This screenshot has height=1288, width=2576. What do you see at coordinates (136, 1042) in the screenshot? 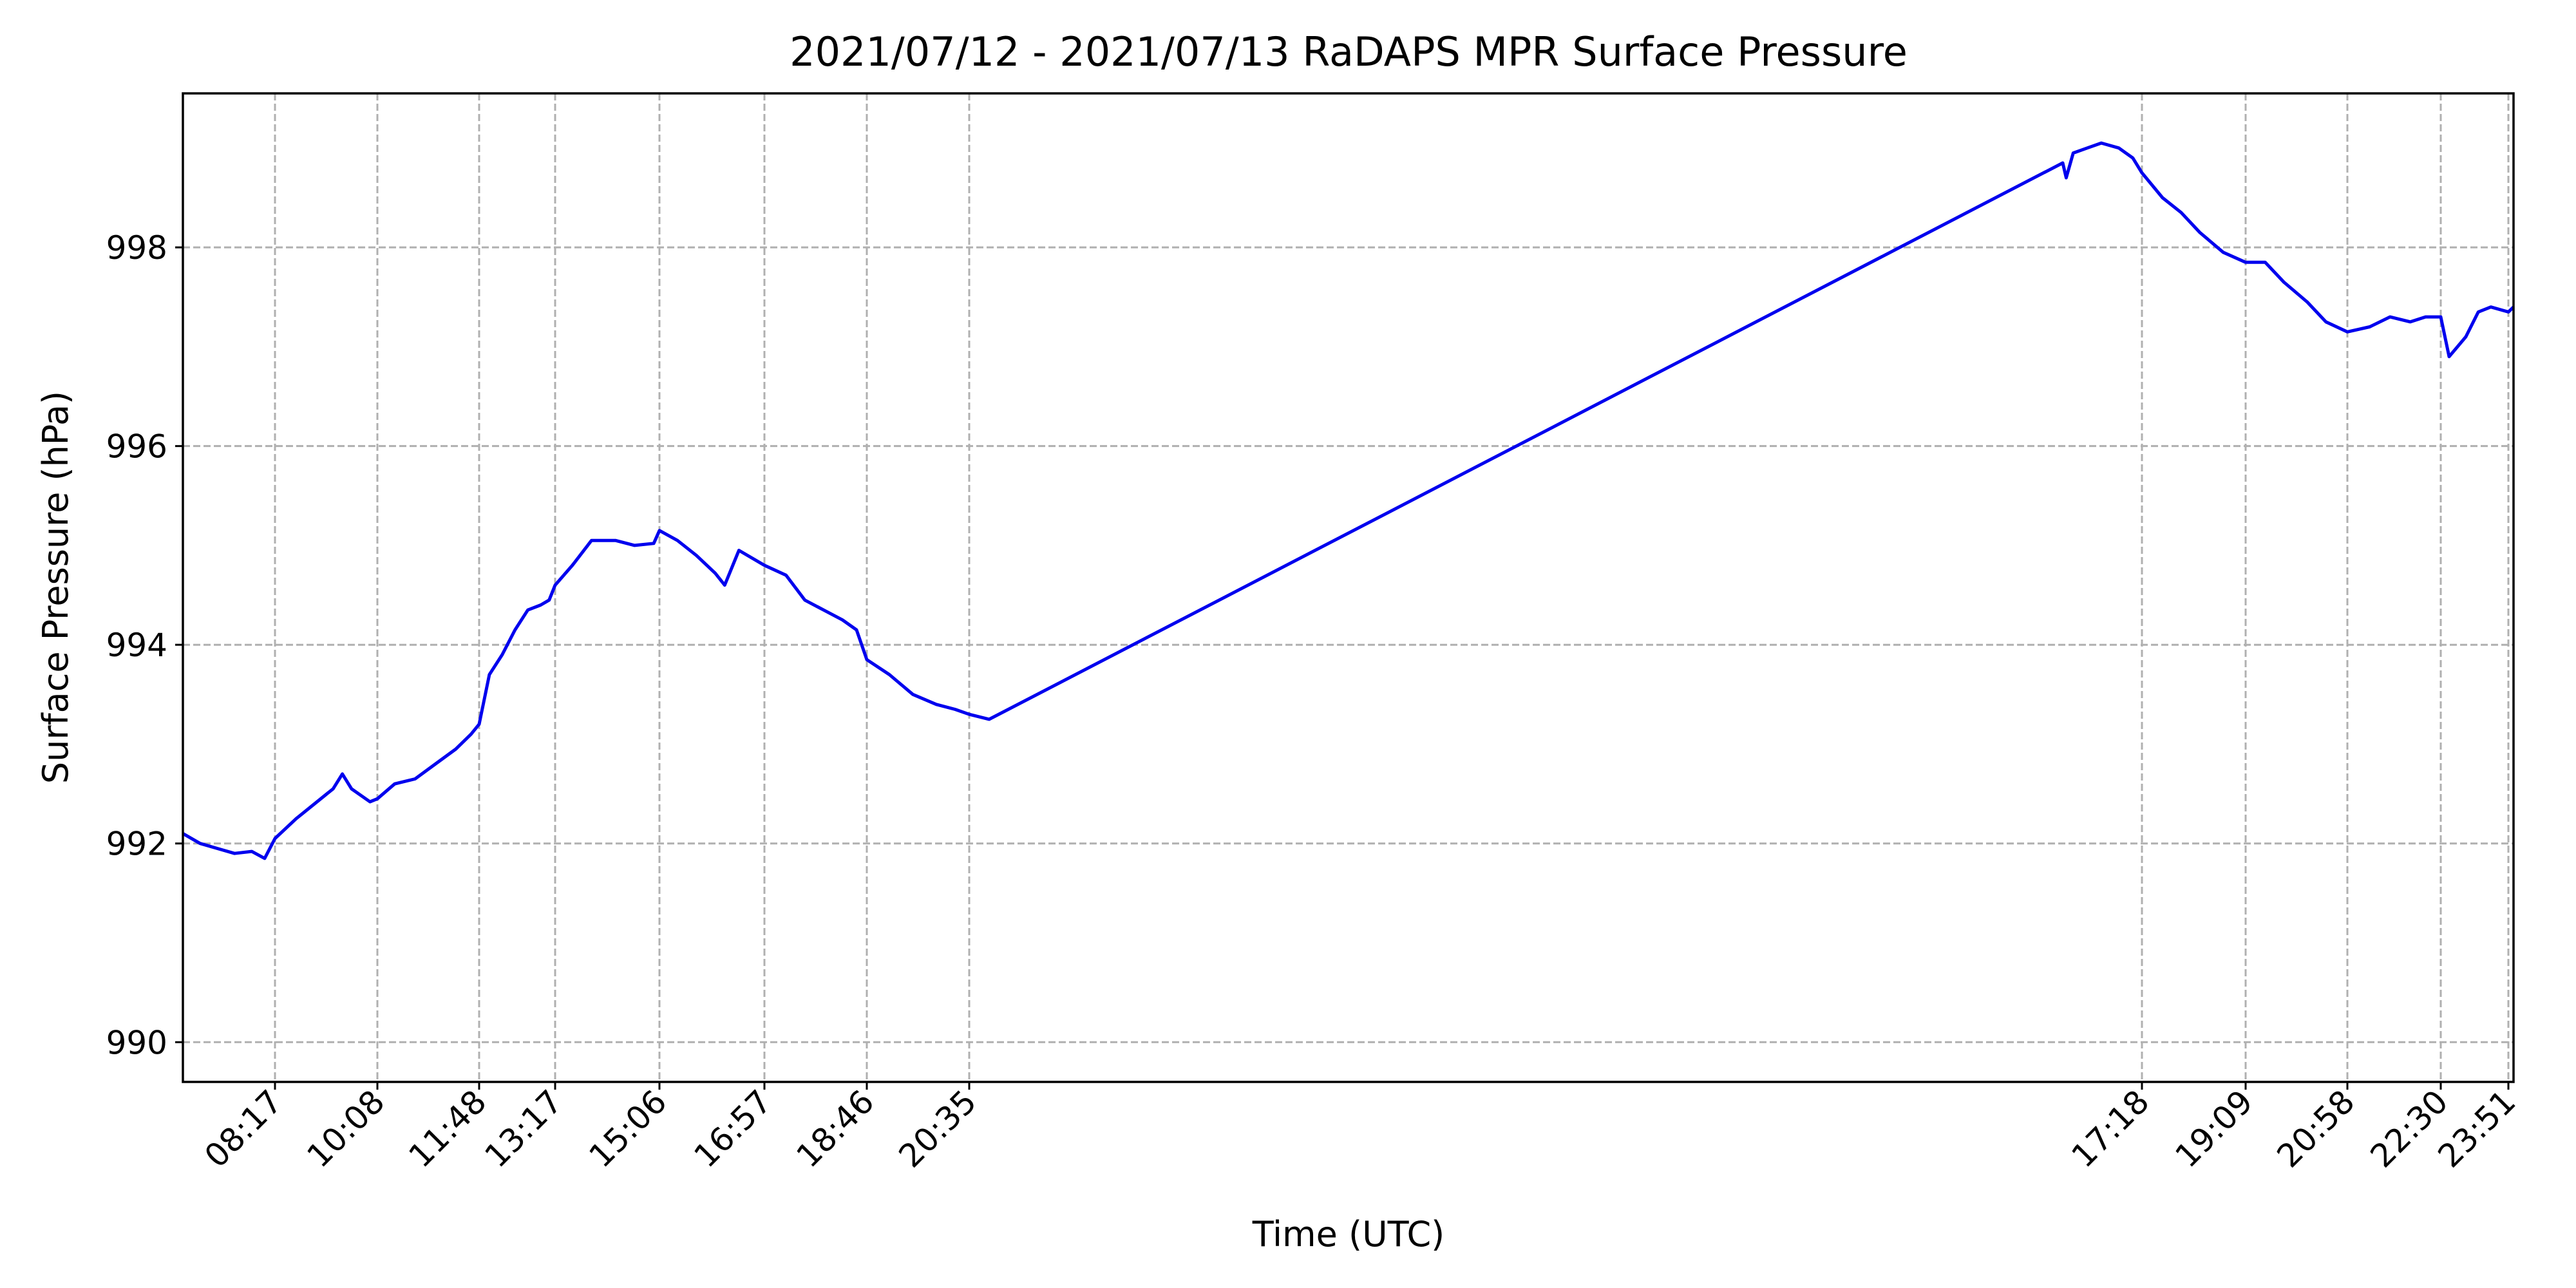
I see `y-tick-label: 990` at bounding box center [136, 1042].